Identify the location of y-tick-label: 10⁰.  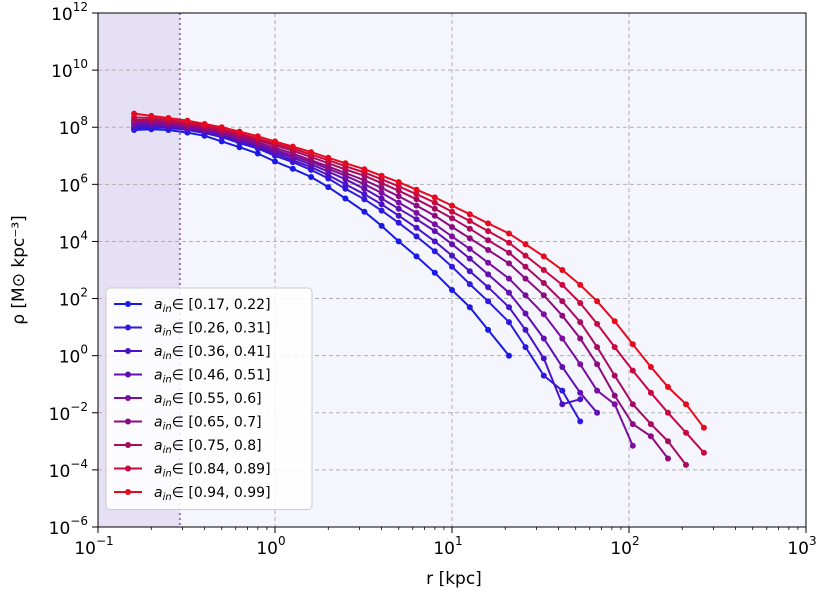
(73, 355).